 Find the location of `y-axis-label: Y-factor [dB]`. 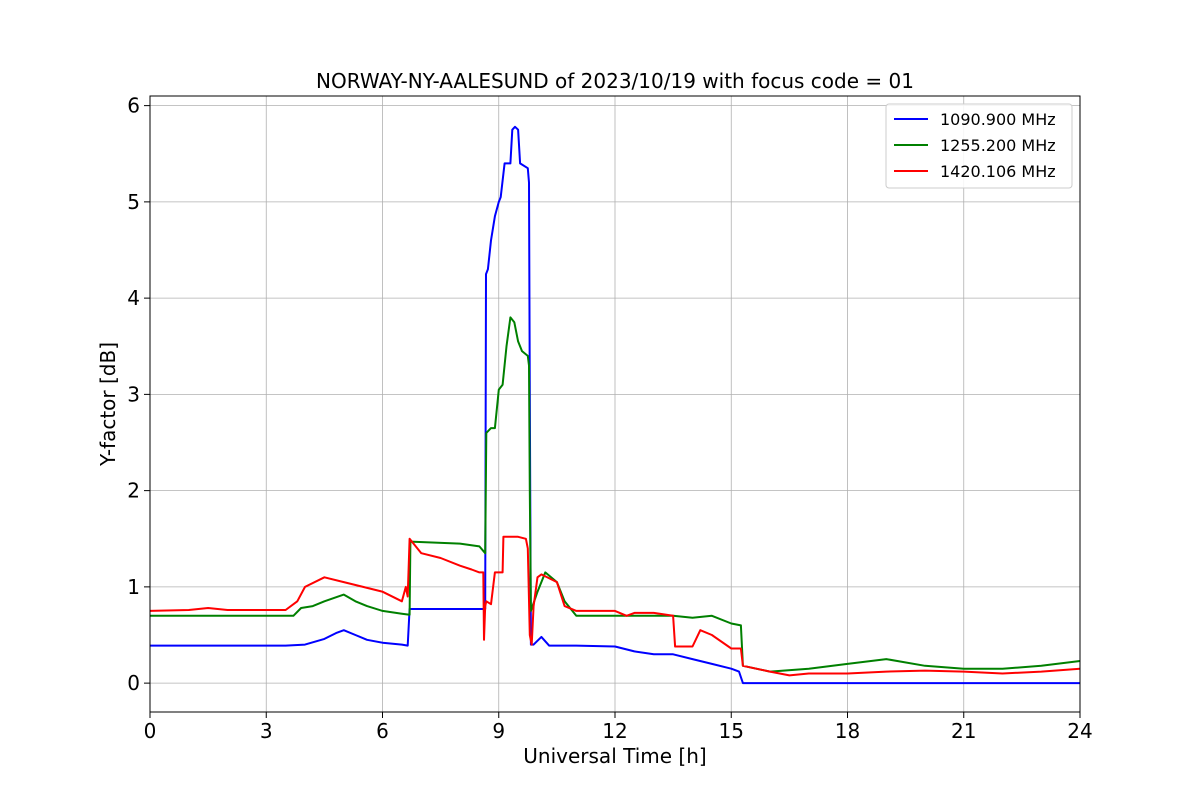

y-axis-label: Y-factor [dB] is located at coordinates (108, 404).